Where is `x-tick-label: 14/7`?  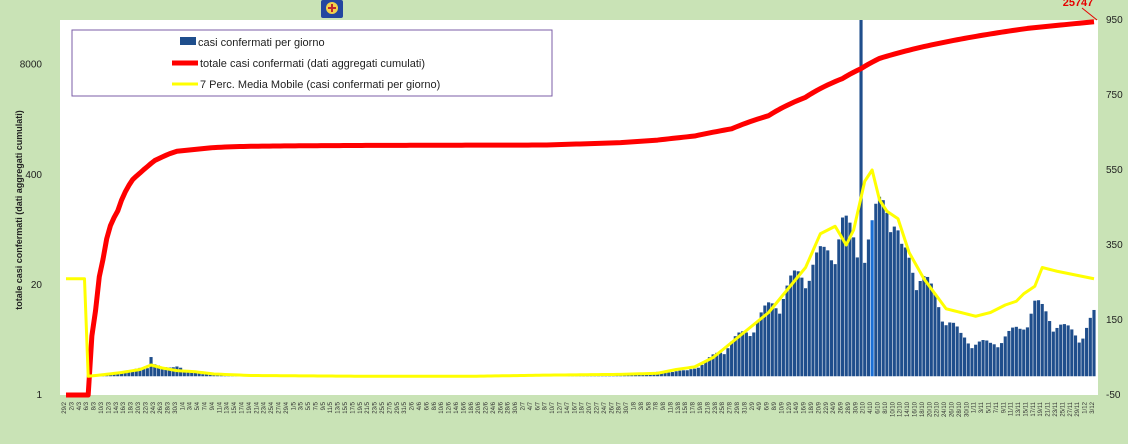 x-tick-label: 14/7 is located at coordinates (568, 407).